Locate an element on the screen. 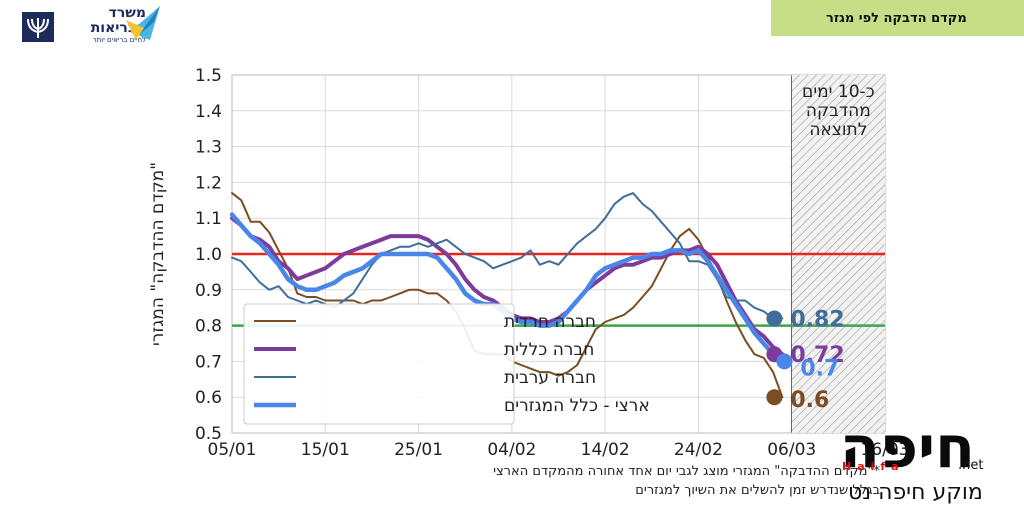  logo-swoosh-icon is located at coordinates (143, 23).